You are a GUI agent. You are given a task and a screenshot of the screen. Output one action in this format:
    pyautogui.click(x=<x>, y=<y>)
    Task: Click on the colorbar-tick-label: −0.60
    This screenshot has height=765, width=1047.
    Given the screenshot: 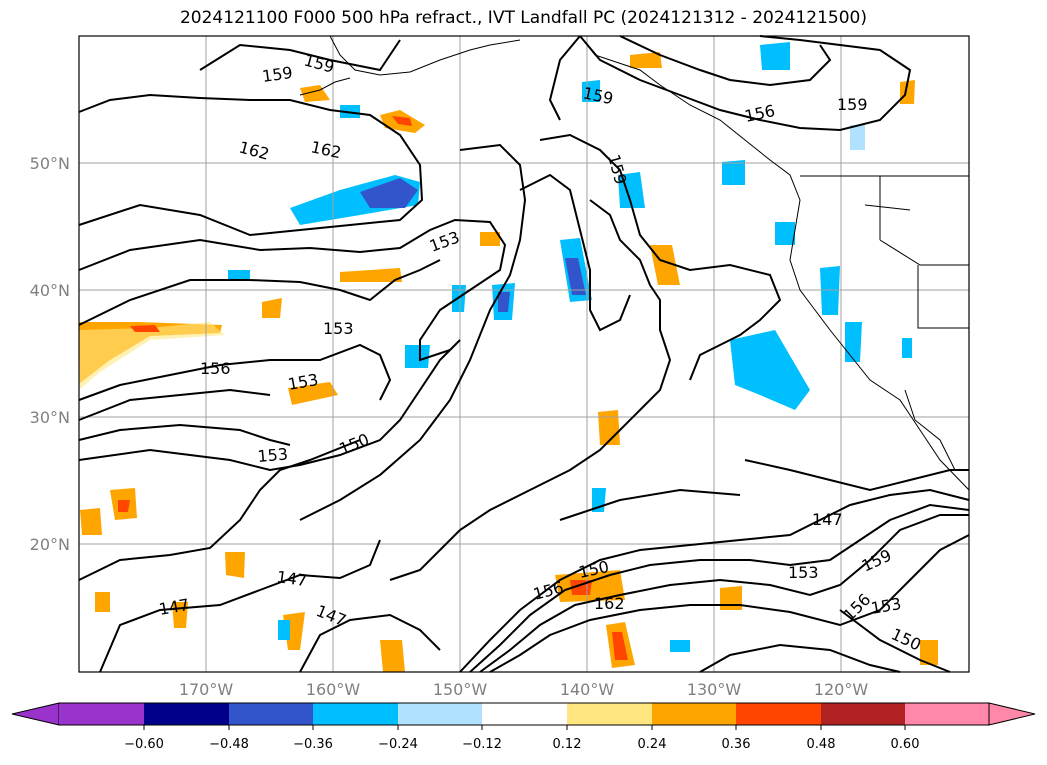 What is the action you would take?
    pyautogui.click(x=144, y=744)
    